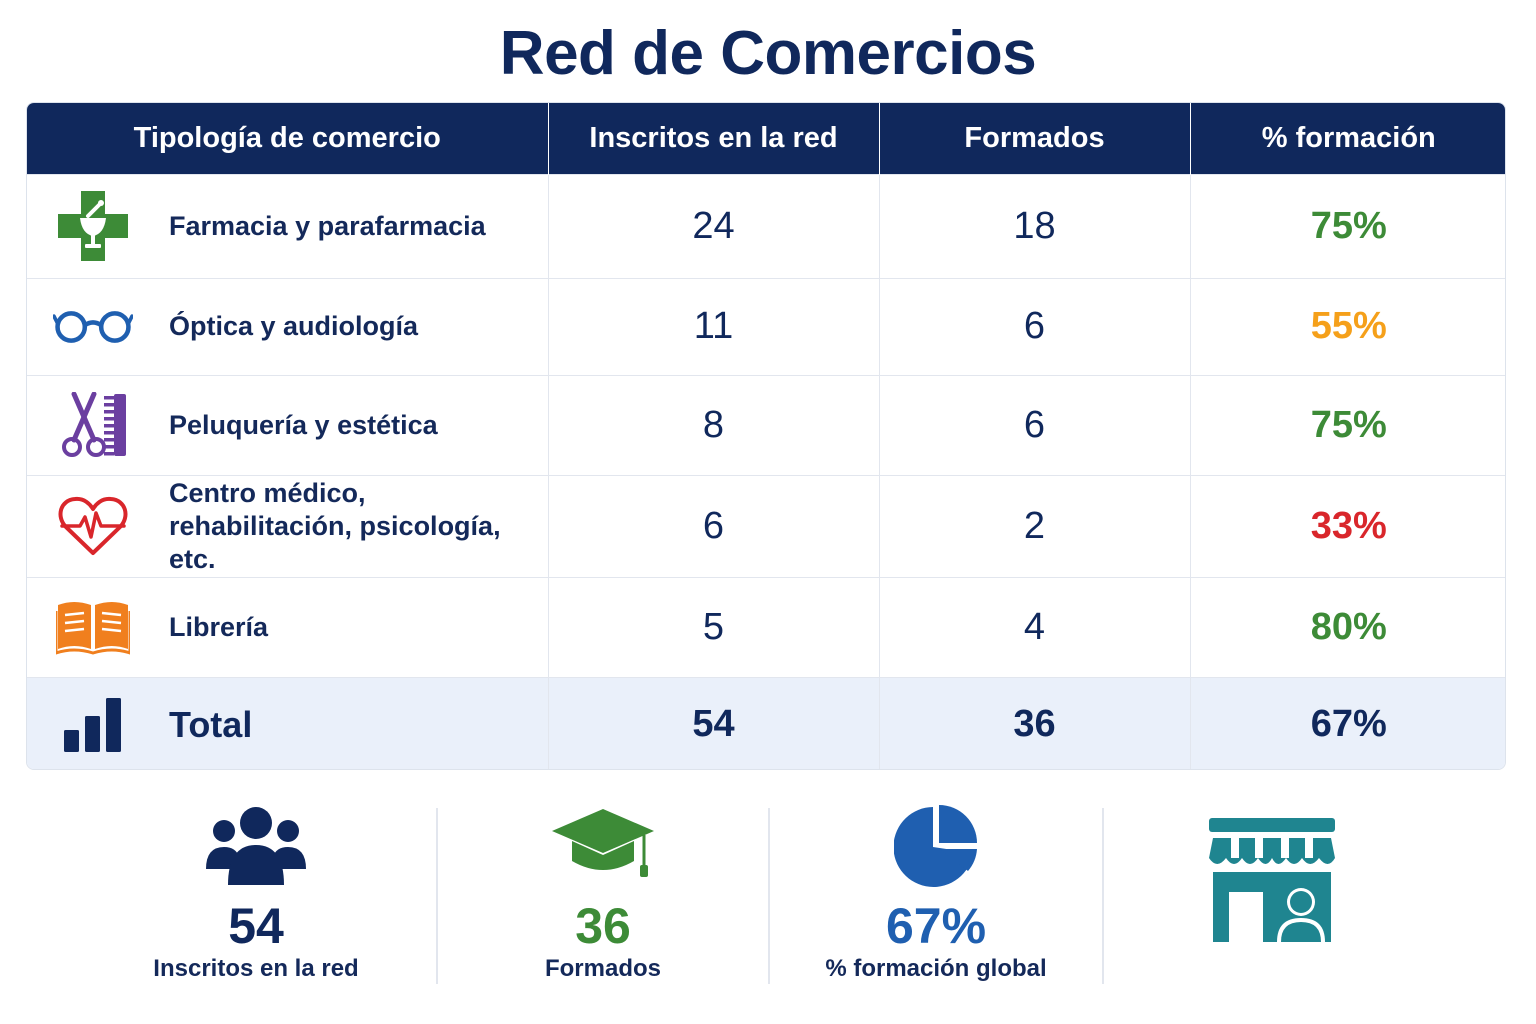 The width and height of the screenshot is (1536, 1024). What do you see at coordinates (714, 627) in the screenshot?
I see `enrolled-value: 5` at bounding box center [714, 627].